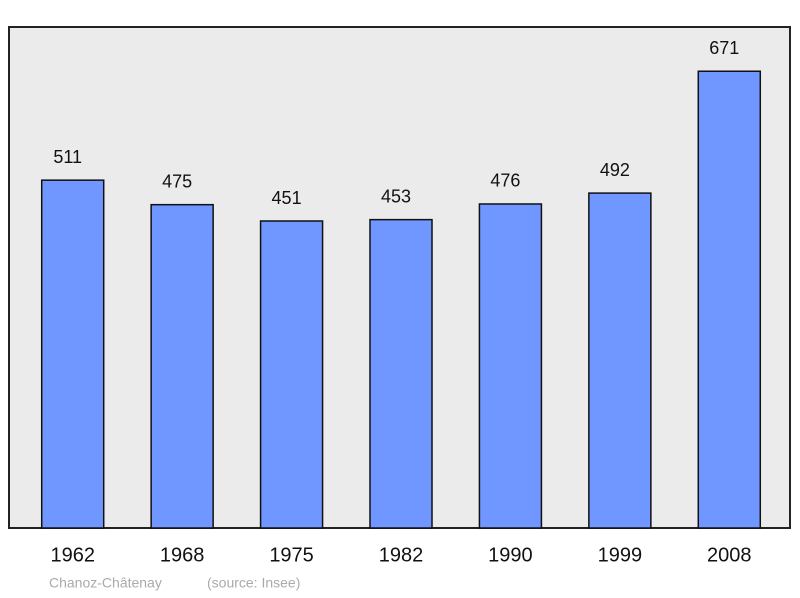  What do you see at coordinates (67, 157) in the screenshot?
I see `value-label: 511` at bounding box center [67, 157].